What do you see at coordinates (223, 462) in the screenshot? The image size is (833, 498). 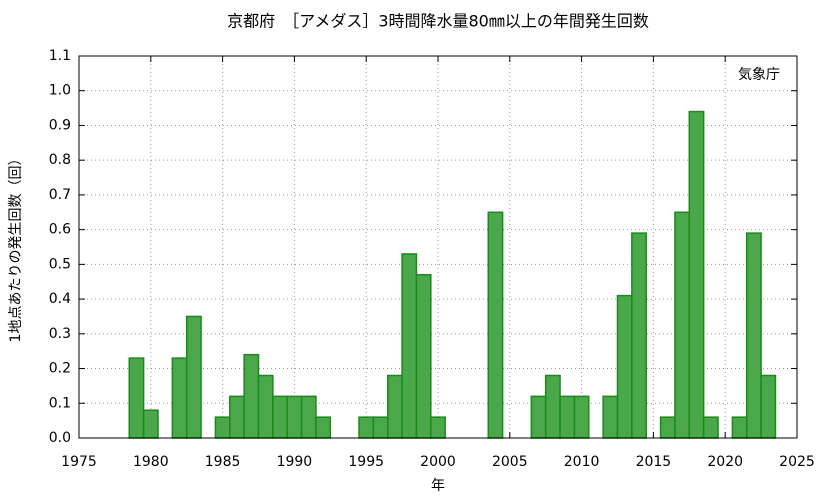 I see `x-tick-label: 1985` at bounding box center [223, 462].